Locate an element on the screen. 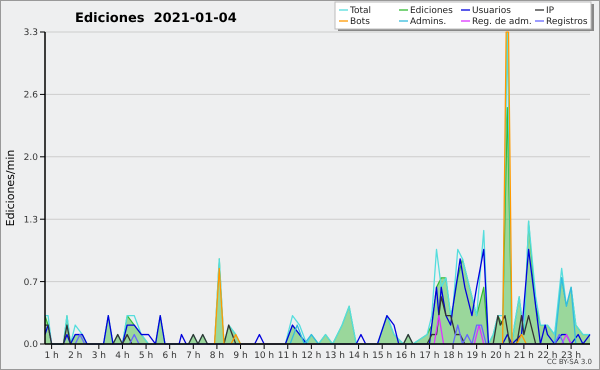  chart-title: Ediciones 2021-01-04 is located at coordinates (156, 18).